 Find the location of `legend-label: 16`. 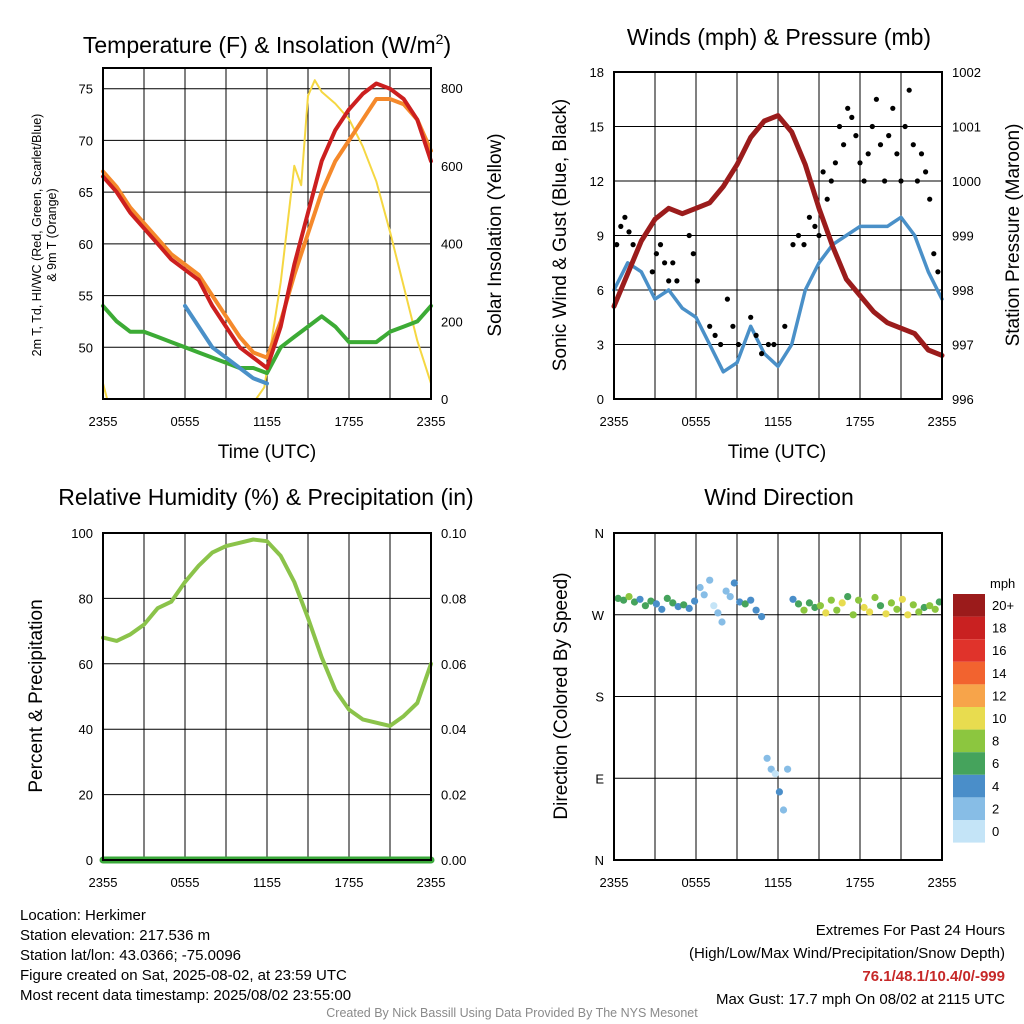

legend-label: 16 is located at coordinates (999, 650).